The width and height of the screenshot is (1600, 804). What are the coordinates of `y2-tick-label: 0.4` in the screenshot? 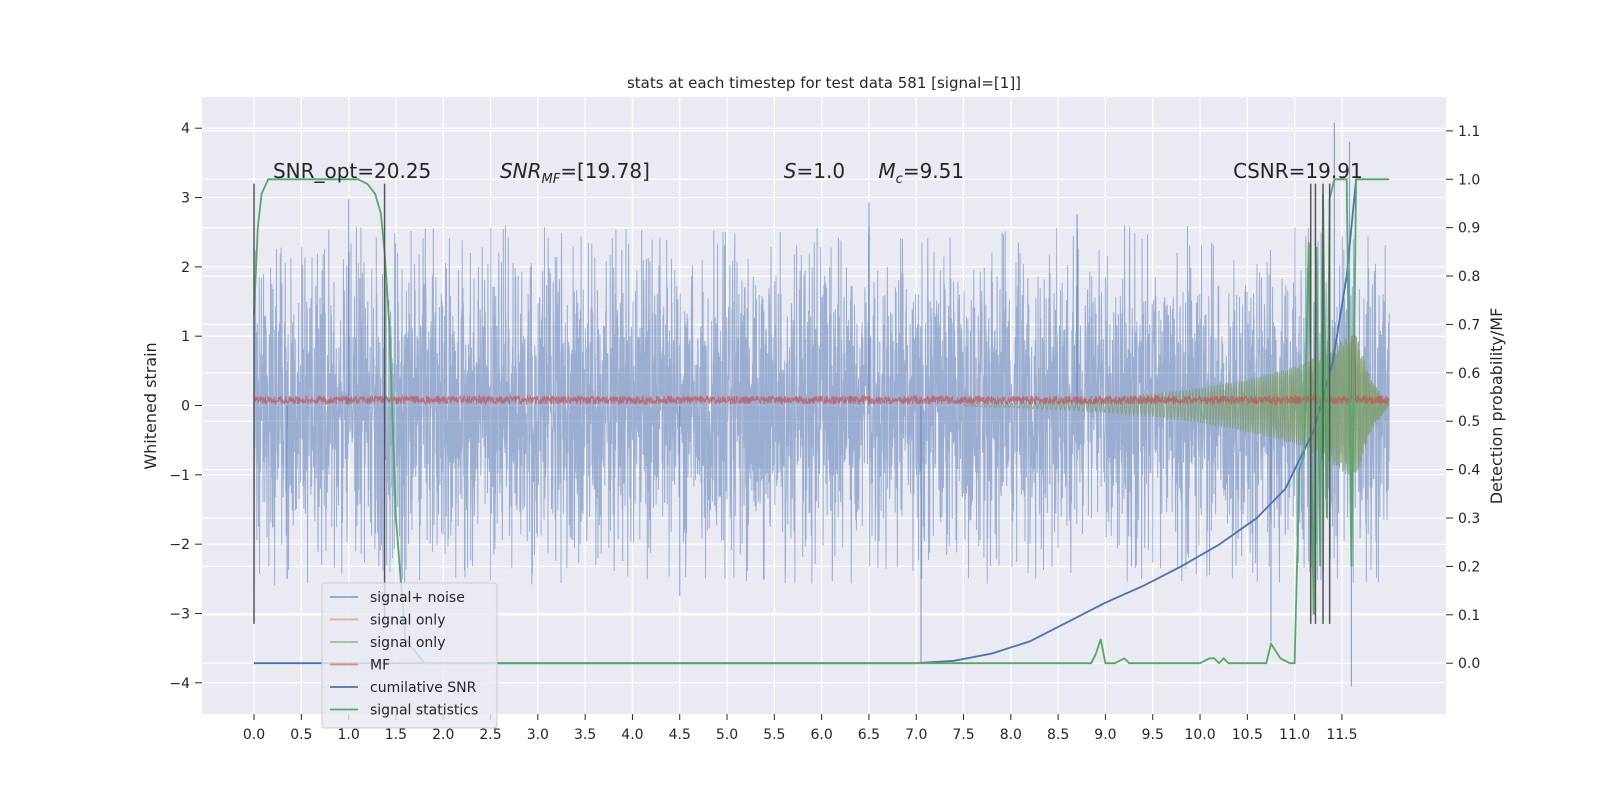 It's located at (1469, 471).